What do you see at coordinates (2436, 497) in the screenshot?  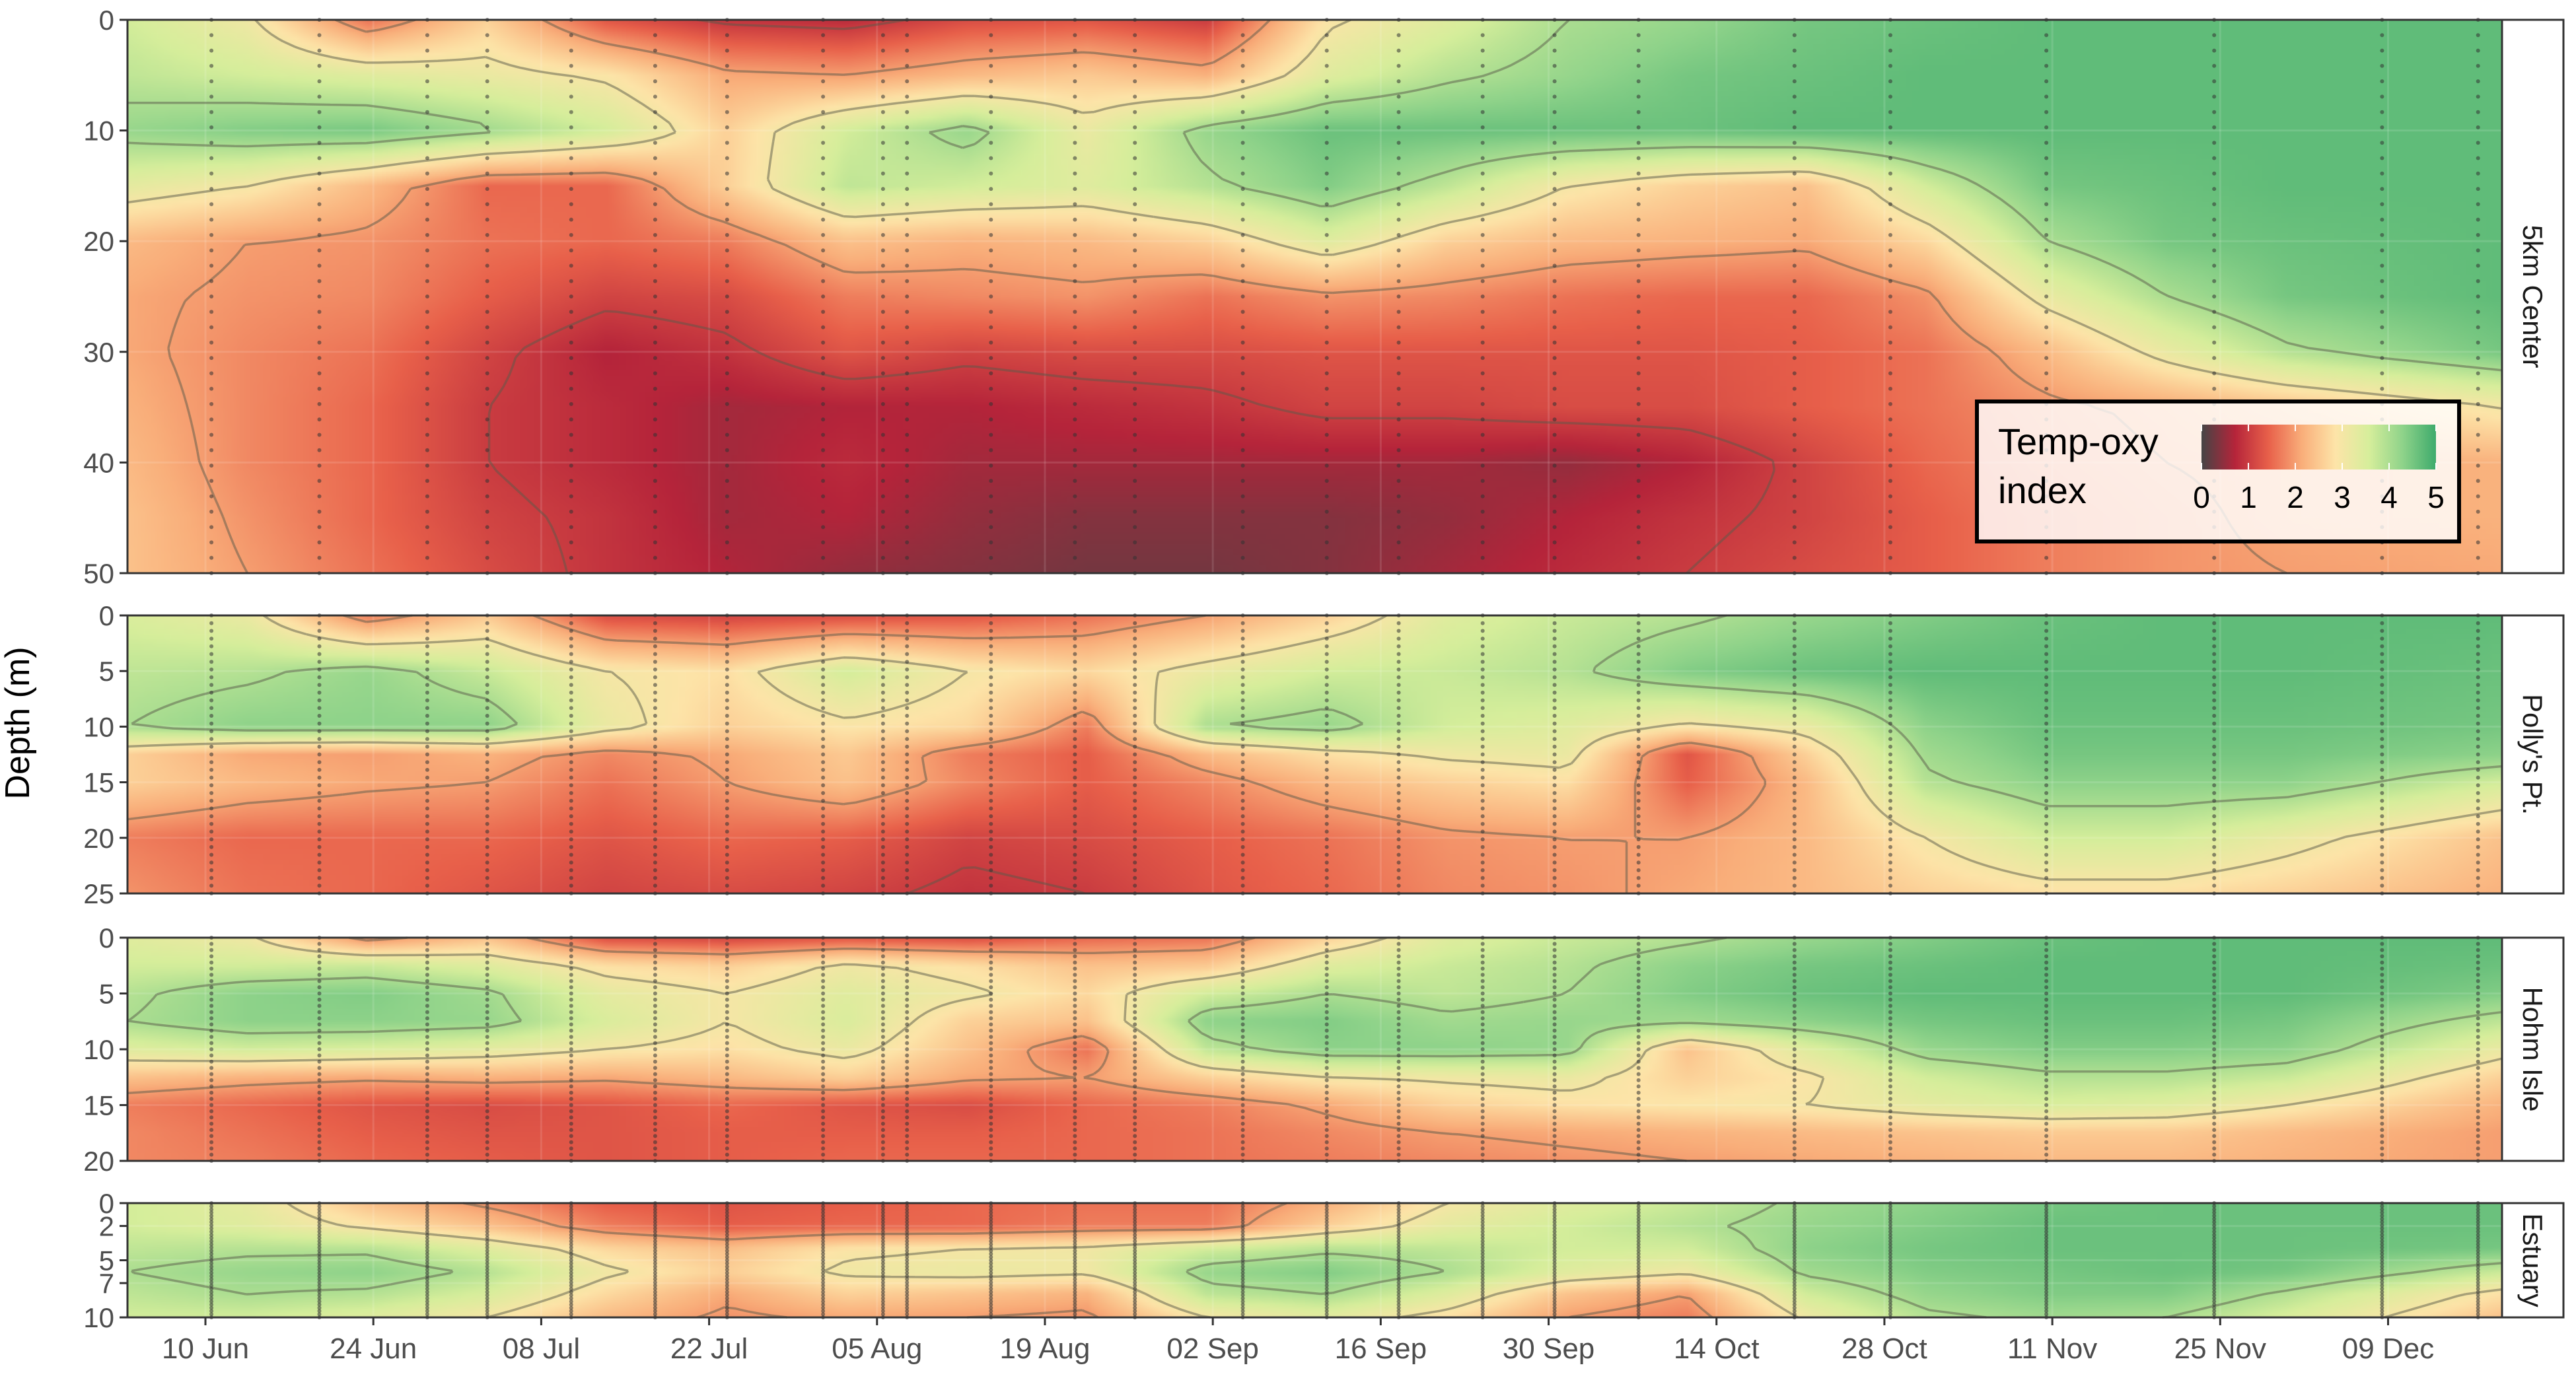 I see `legend-tick-label: 5` at bounding box center [2436, 497].